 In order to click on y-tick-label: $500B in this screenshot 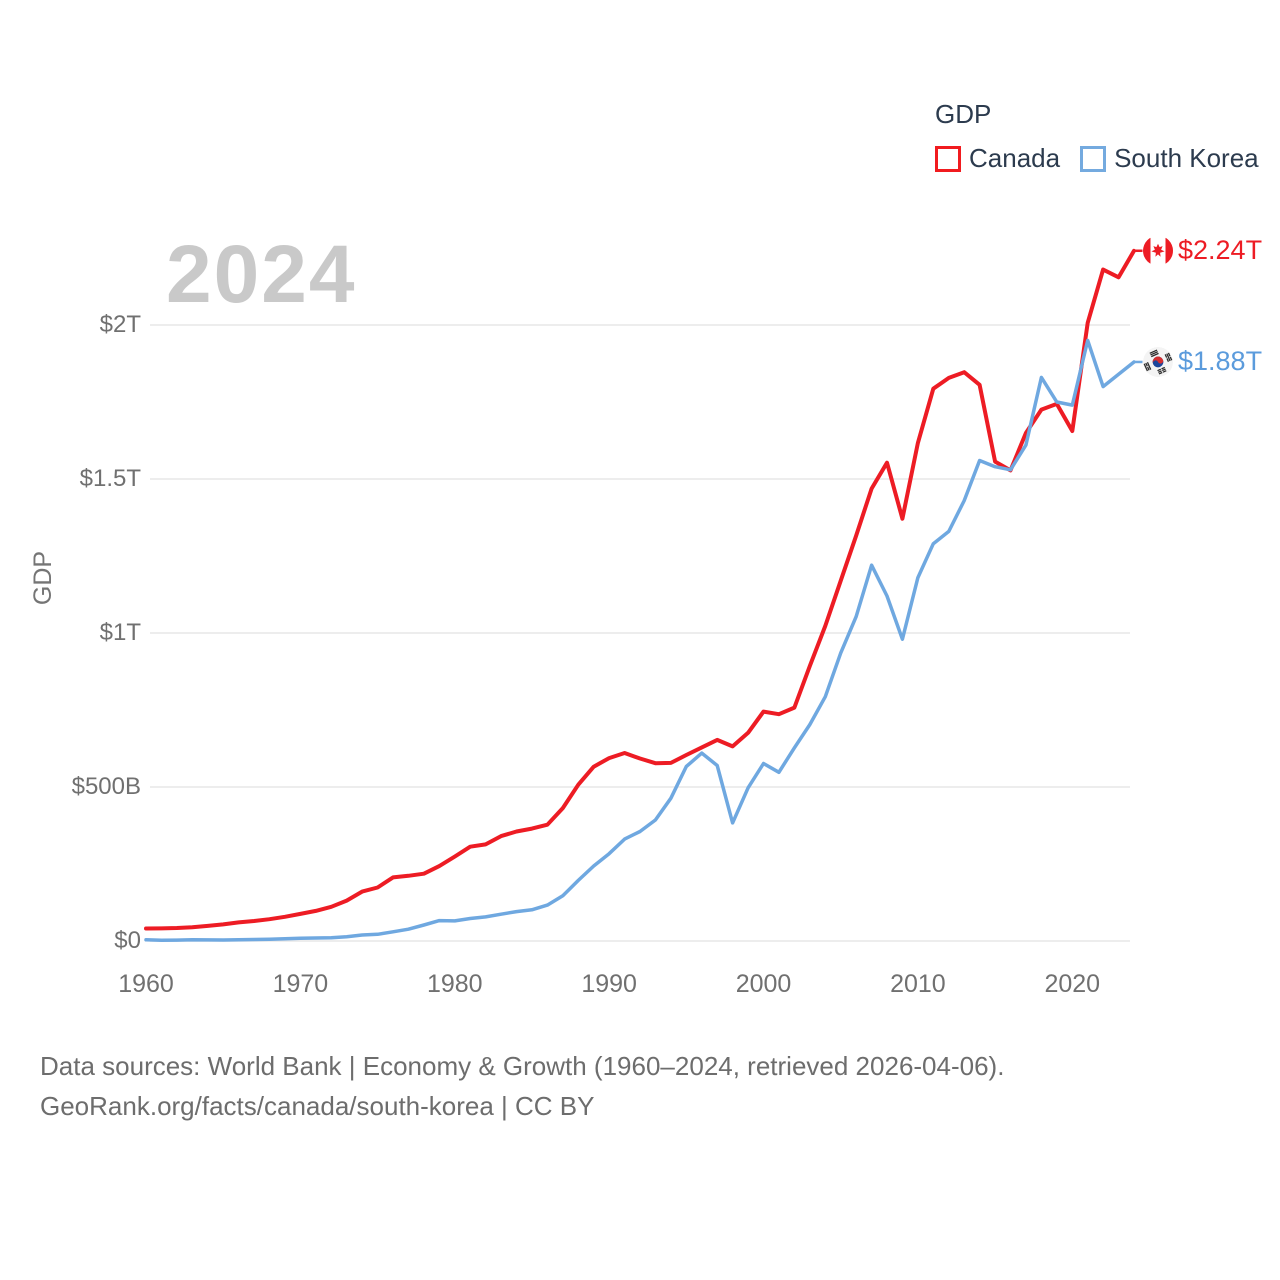, I will do `click(106, 786)`.